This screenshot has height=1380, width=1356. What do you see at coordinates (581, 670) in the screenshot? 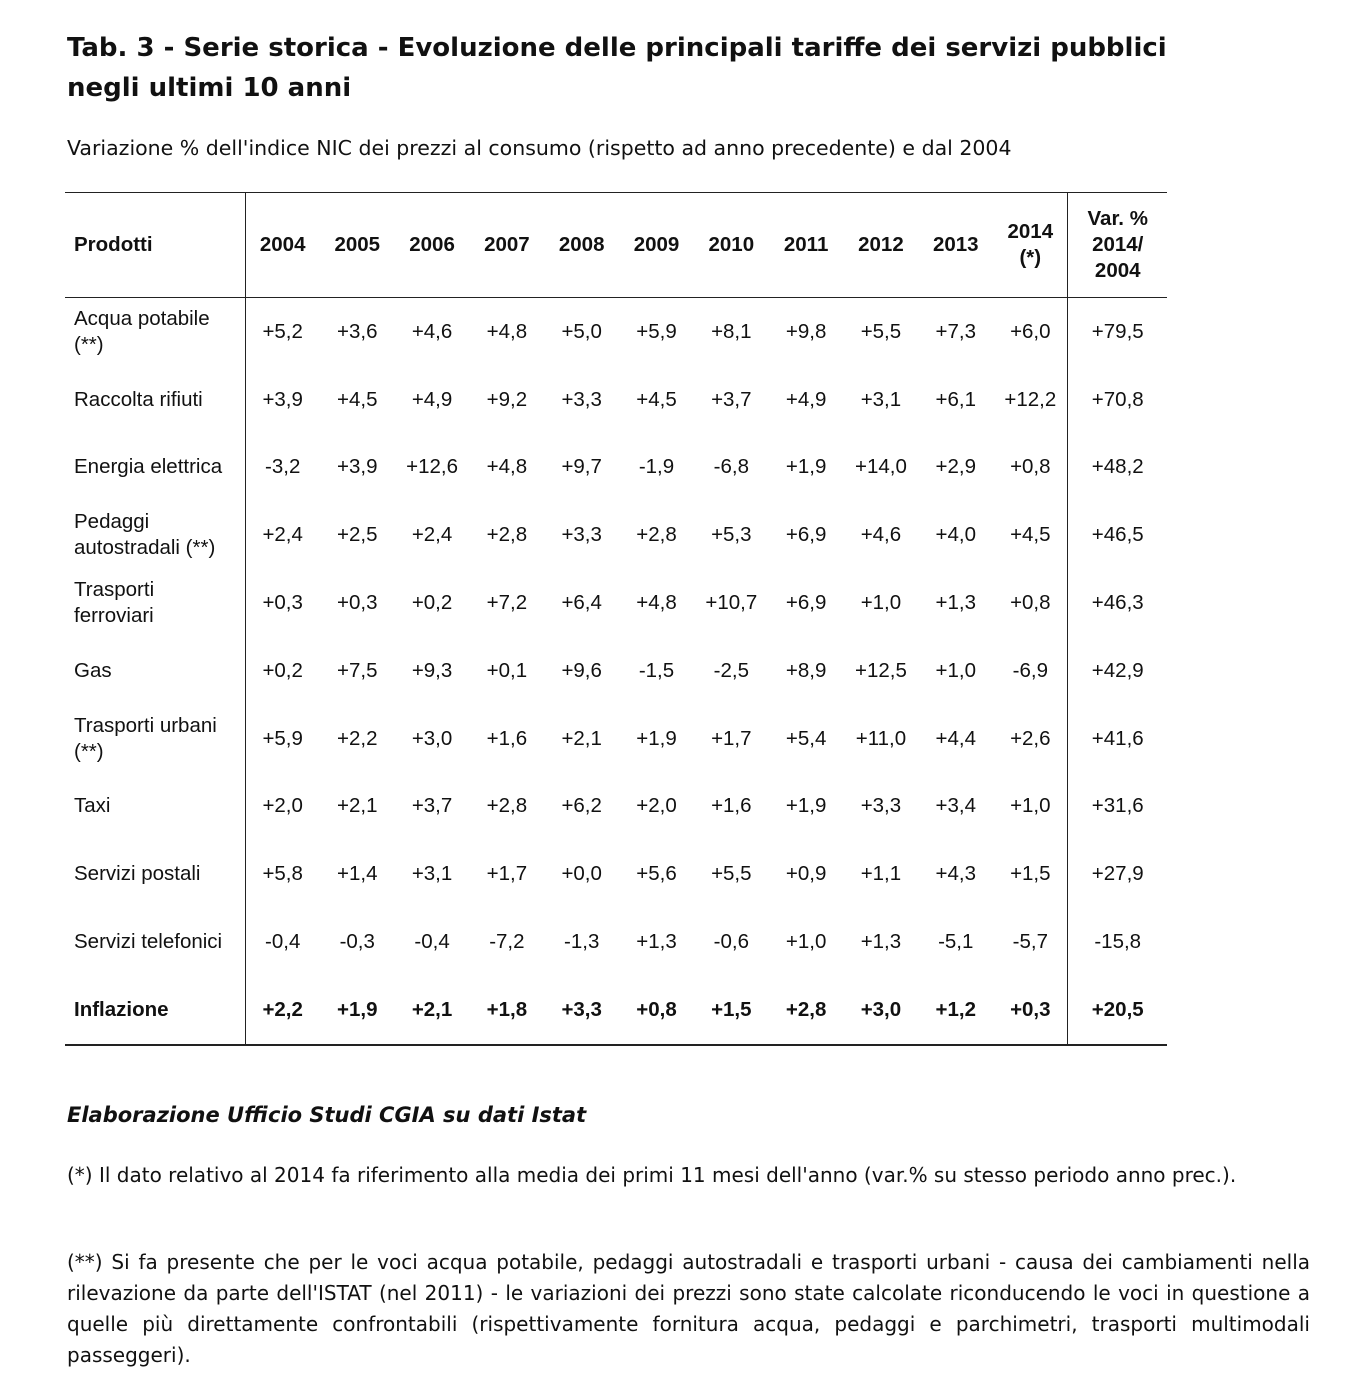
I see `value-cell: +9,6` at bounding box center [581, 670].